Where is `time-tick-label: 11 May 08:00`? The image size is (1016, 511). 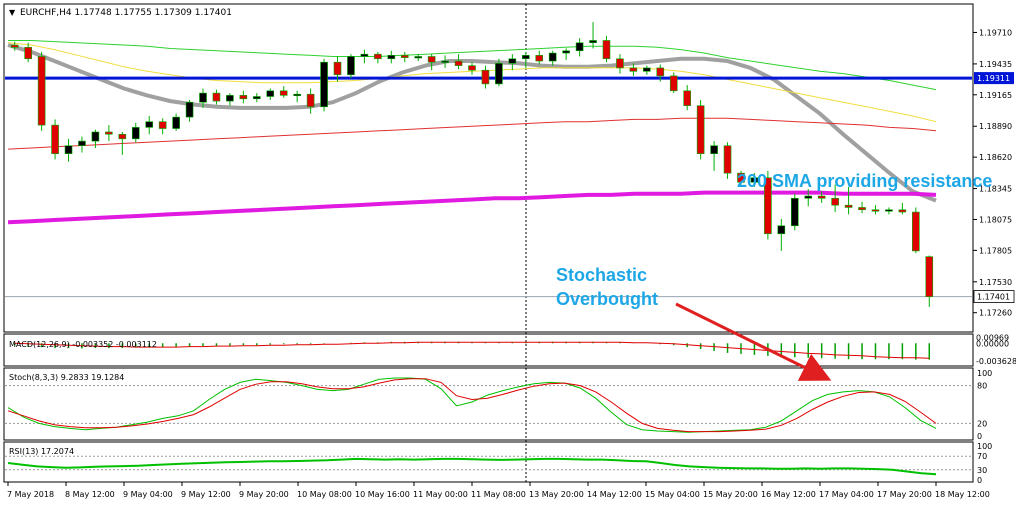 time-tick-label: 11 May 08:00 is located at coordinates (498, 494).